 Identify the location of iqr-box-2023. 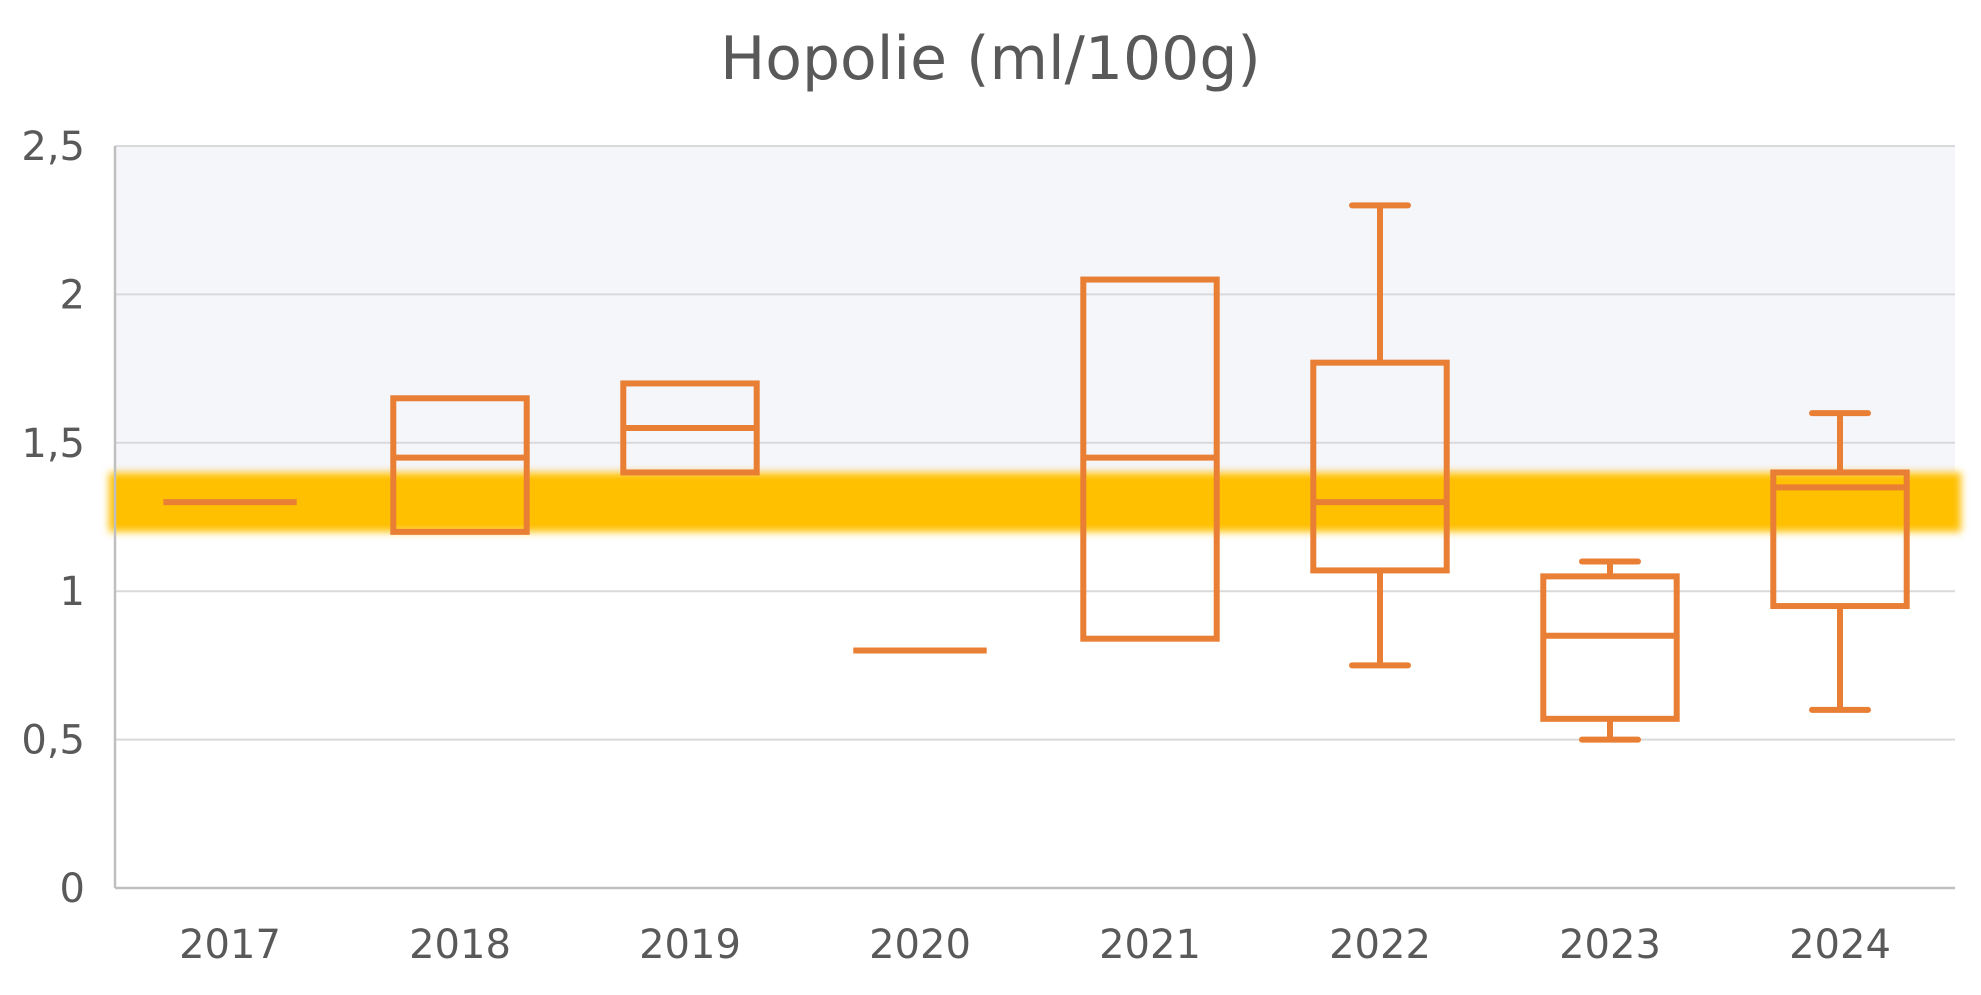
(1610, 647).